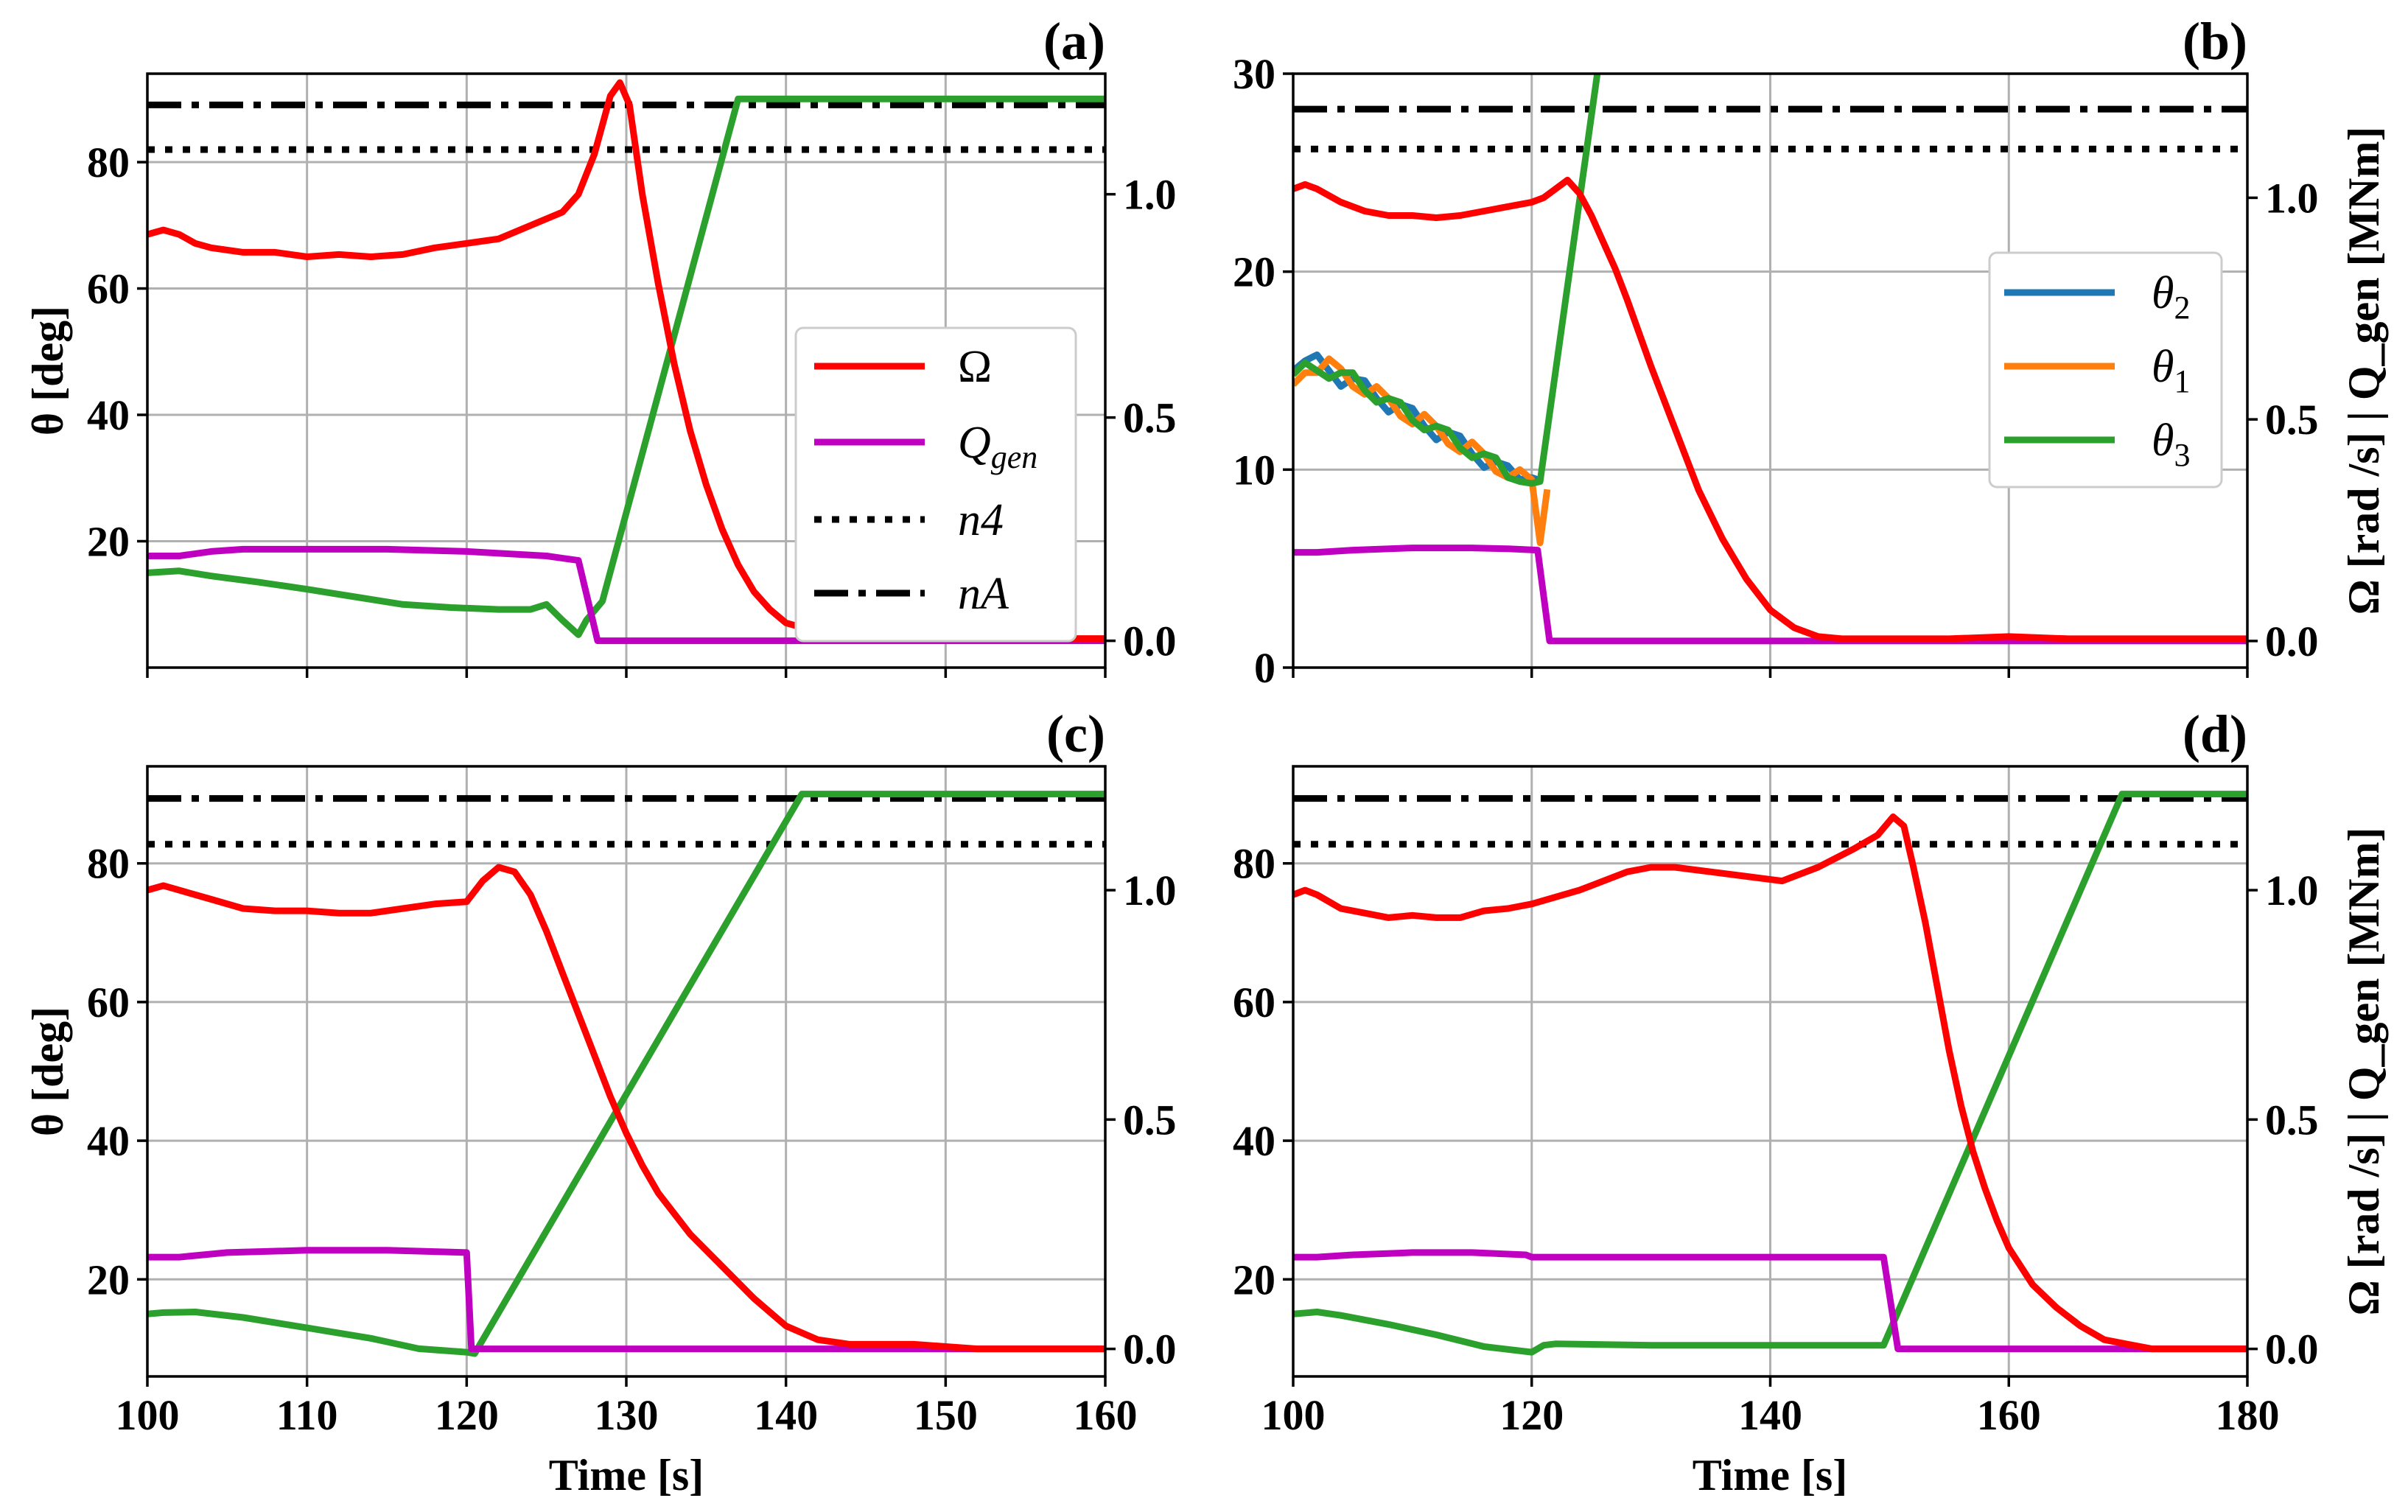 This screenshot has width=2408, height=1512. Describe the element at coordinates (981, 520) in the screenshot. I see `panel-a-legend-n4-label: n4` at that location.